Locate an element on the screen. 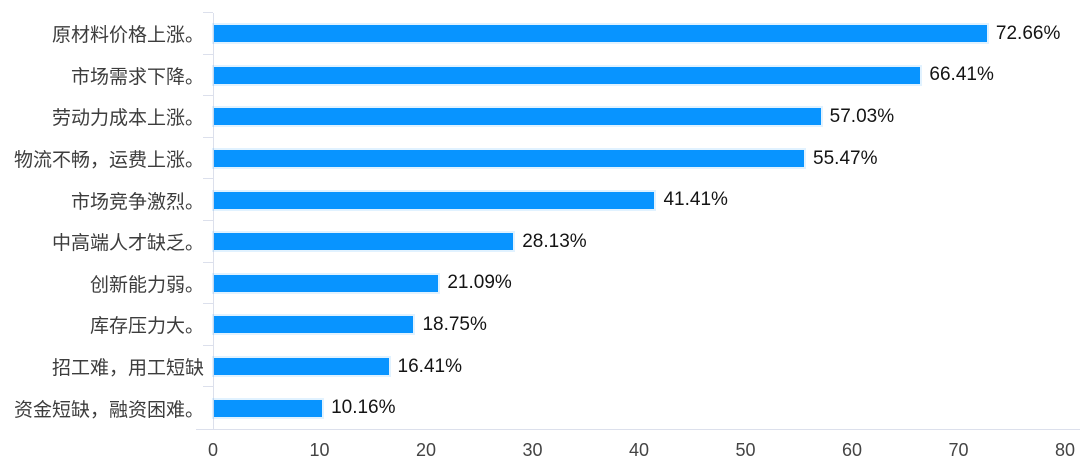  category-label: 中高端人才缺乏。 is located at coordinates (127, 244).